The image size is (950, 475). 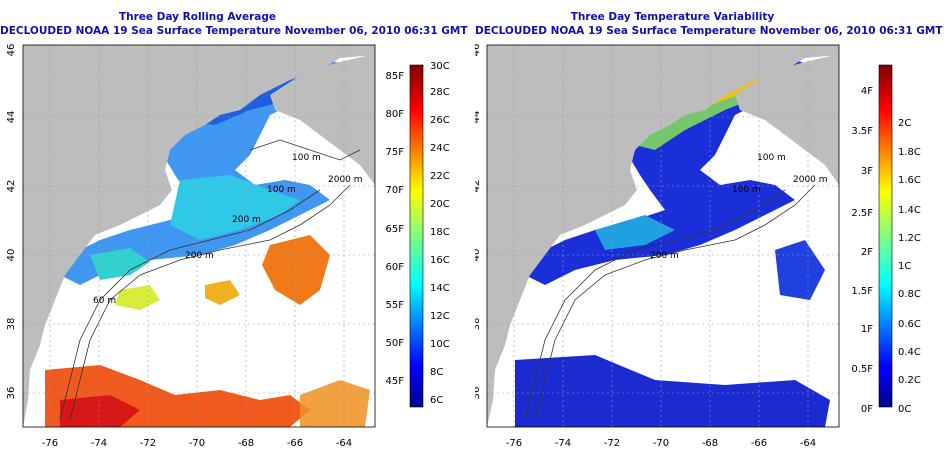 What do you see at coordinates (440, 260) in the screenshot?
I see `colorbar-c-label: 16C` at bounding box center [440, 260].